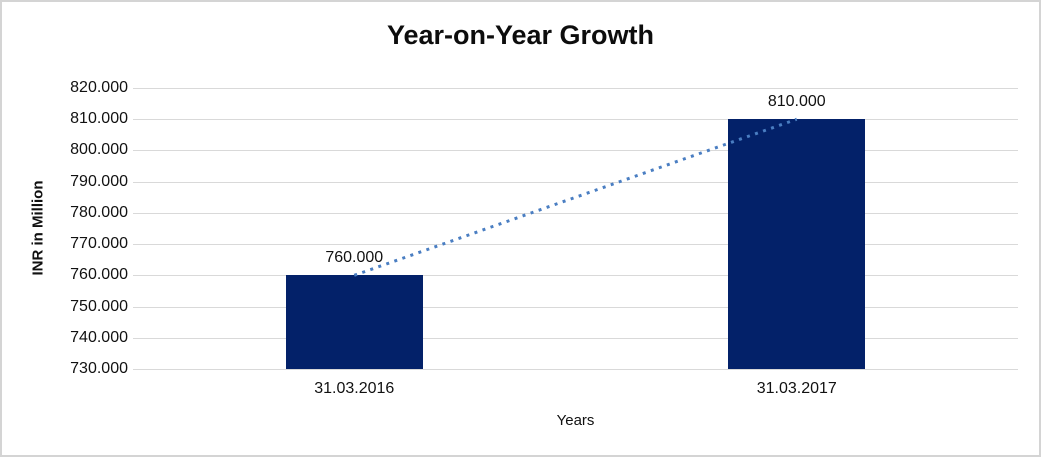  Describe the element at coordinates (354, 258) in the screenshot. I see `bar-value-label: 760.000` at that location.